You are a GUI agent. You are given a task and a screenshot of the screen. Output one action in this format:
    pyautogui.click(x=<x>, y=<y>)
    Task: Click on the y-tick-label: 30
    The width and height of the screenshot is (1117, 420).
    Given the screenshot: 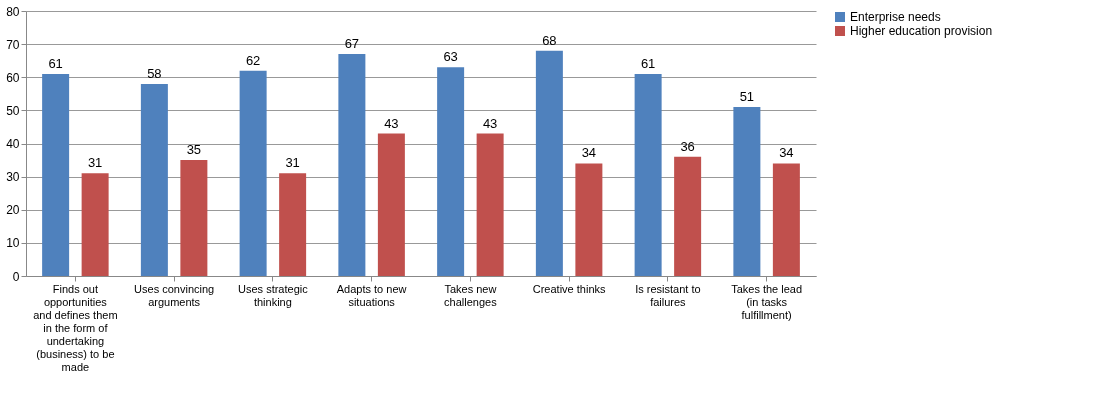 What is the action you would take?
    pyautogui.click(x=13, y=177)
    